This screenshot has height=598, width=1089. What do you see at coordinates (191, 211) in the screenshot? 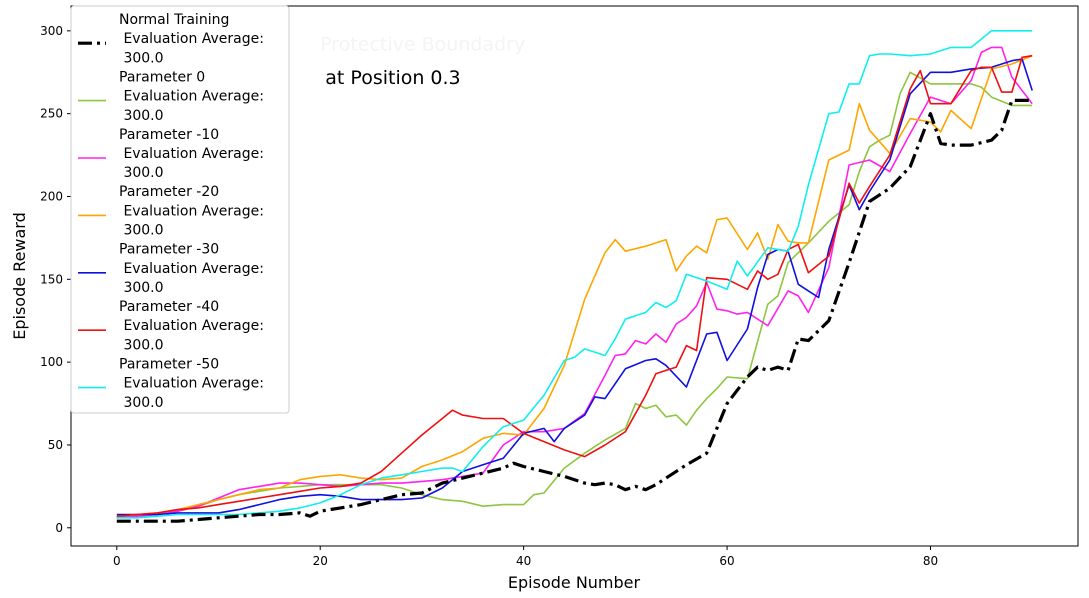
I see `legend-label-3: Parameter -20 Evaluation Average: 300.0` at bounding box center [191, 211].